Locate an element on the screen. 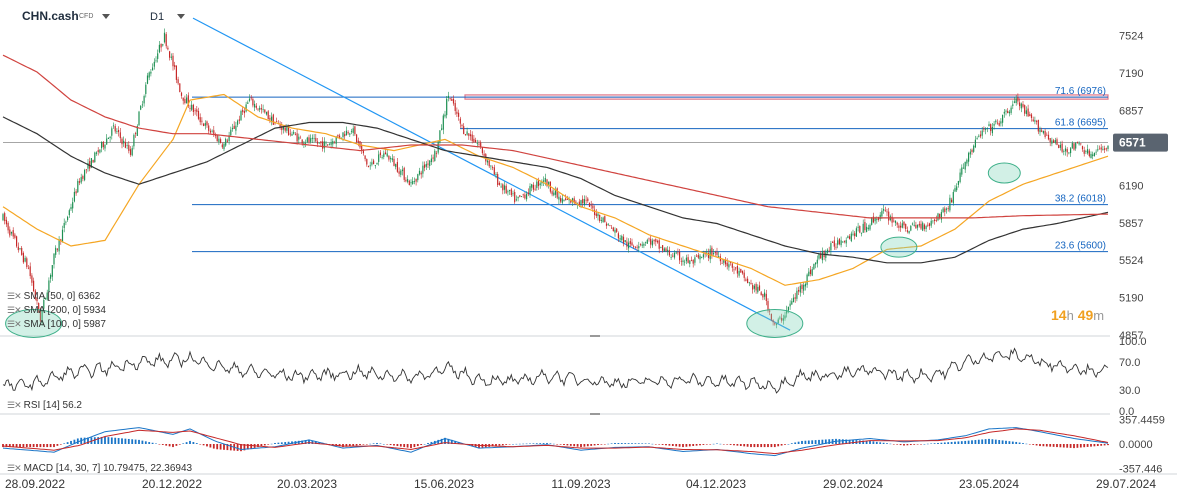 The height and width of the screenshot is (501, 1177). legend-macd: ☰✕ MACD [14, 30, 7] 10.79475, 22.36943 is located at coordinates (99, 468).